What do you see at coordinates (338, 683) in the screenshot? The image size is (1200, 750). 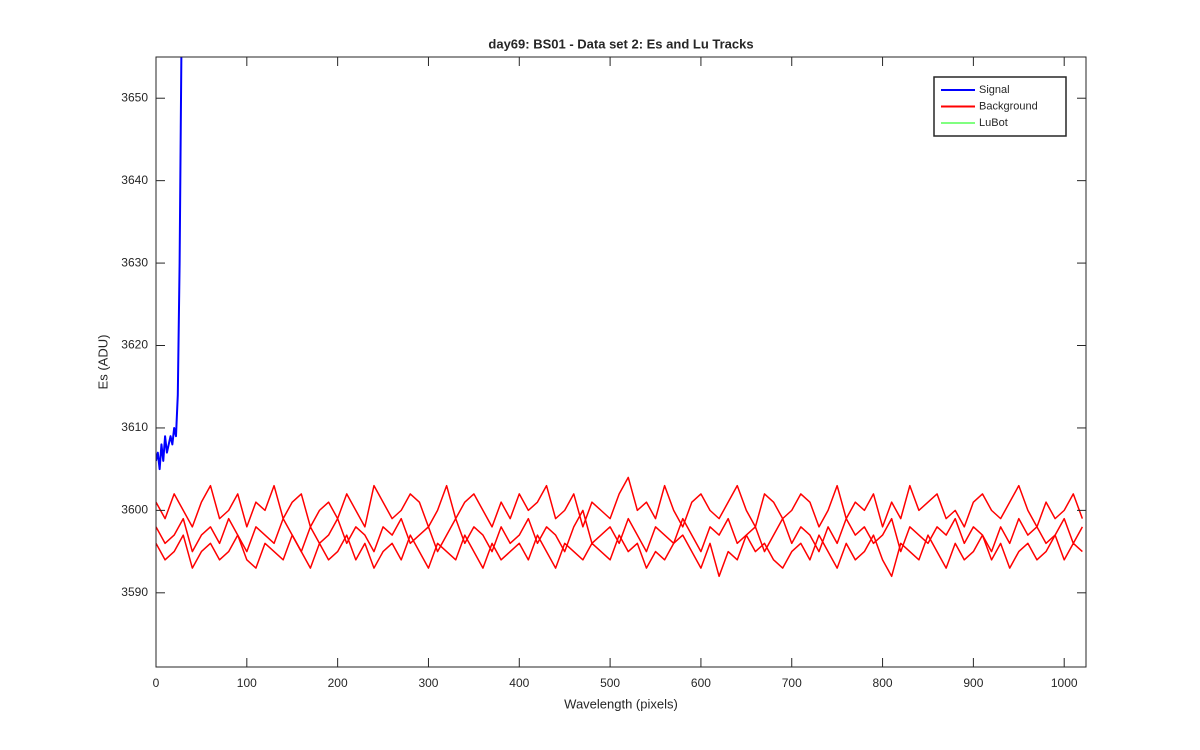 I see `x-tick-label: 200` at bounding box center [338, 683].